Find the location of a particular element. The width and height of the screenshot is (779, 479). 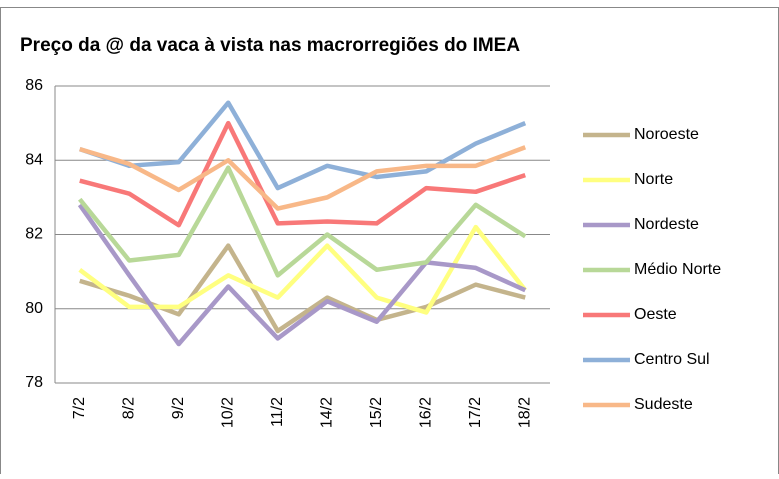

legend-label: Oeste is located at coordinates (655, 314).